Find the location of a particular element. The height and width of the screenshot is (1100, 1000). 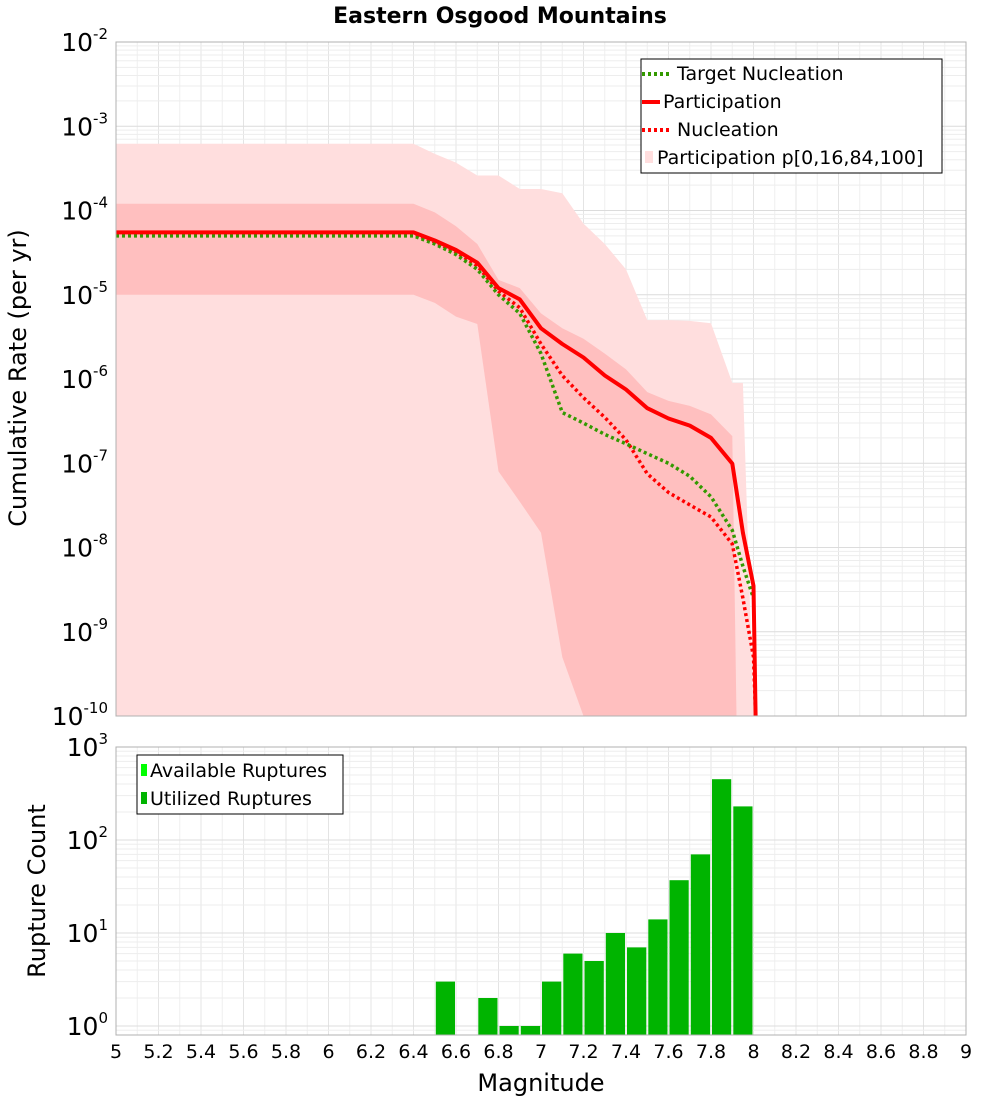

bottom-legend-box is located at coordinates (240, 784).